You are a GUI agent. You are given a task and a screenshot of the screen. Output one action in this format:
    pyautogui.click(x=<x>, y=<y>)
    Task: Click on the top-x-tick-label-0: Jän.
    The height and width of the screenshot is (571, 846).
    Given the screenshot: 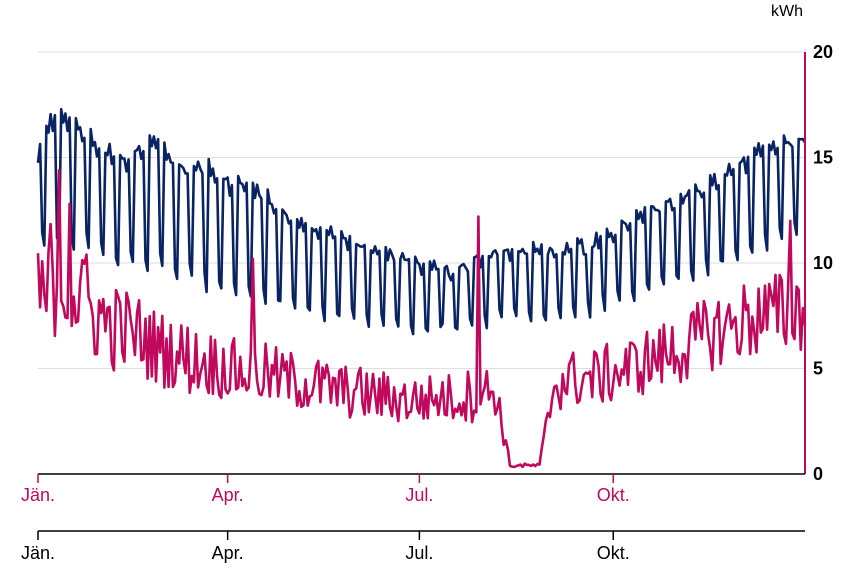 What is the action you would take?
    pyautogui.click(x=38, y=495)
    